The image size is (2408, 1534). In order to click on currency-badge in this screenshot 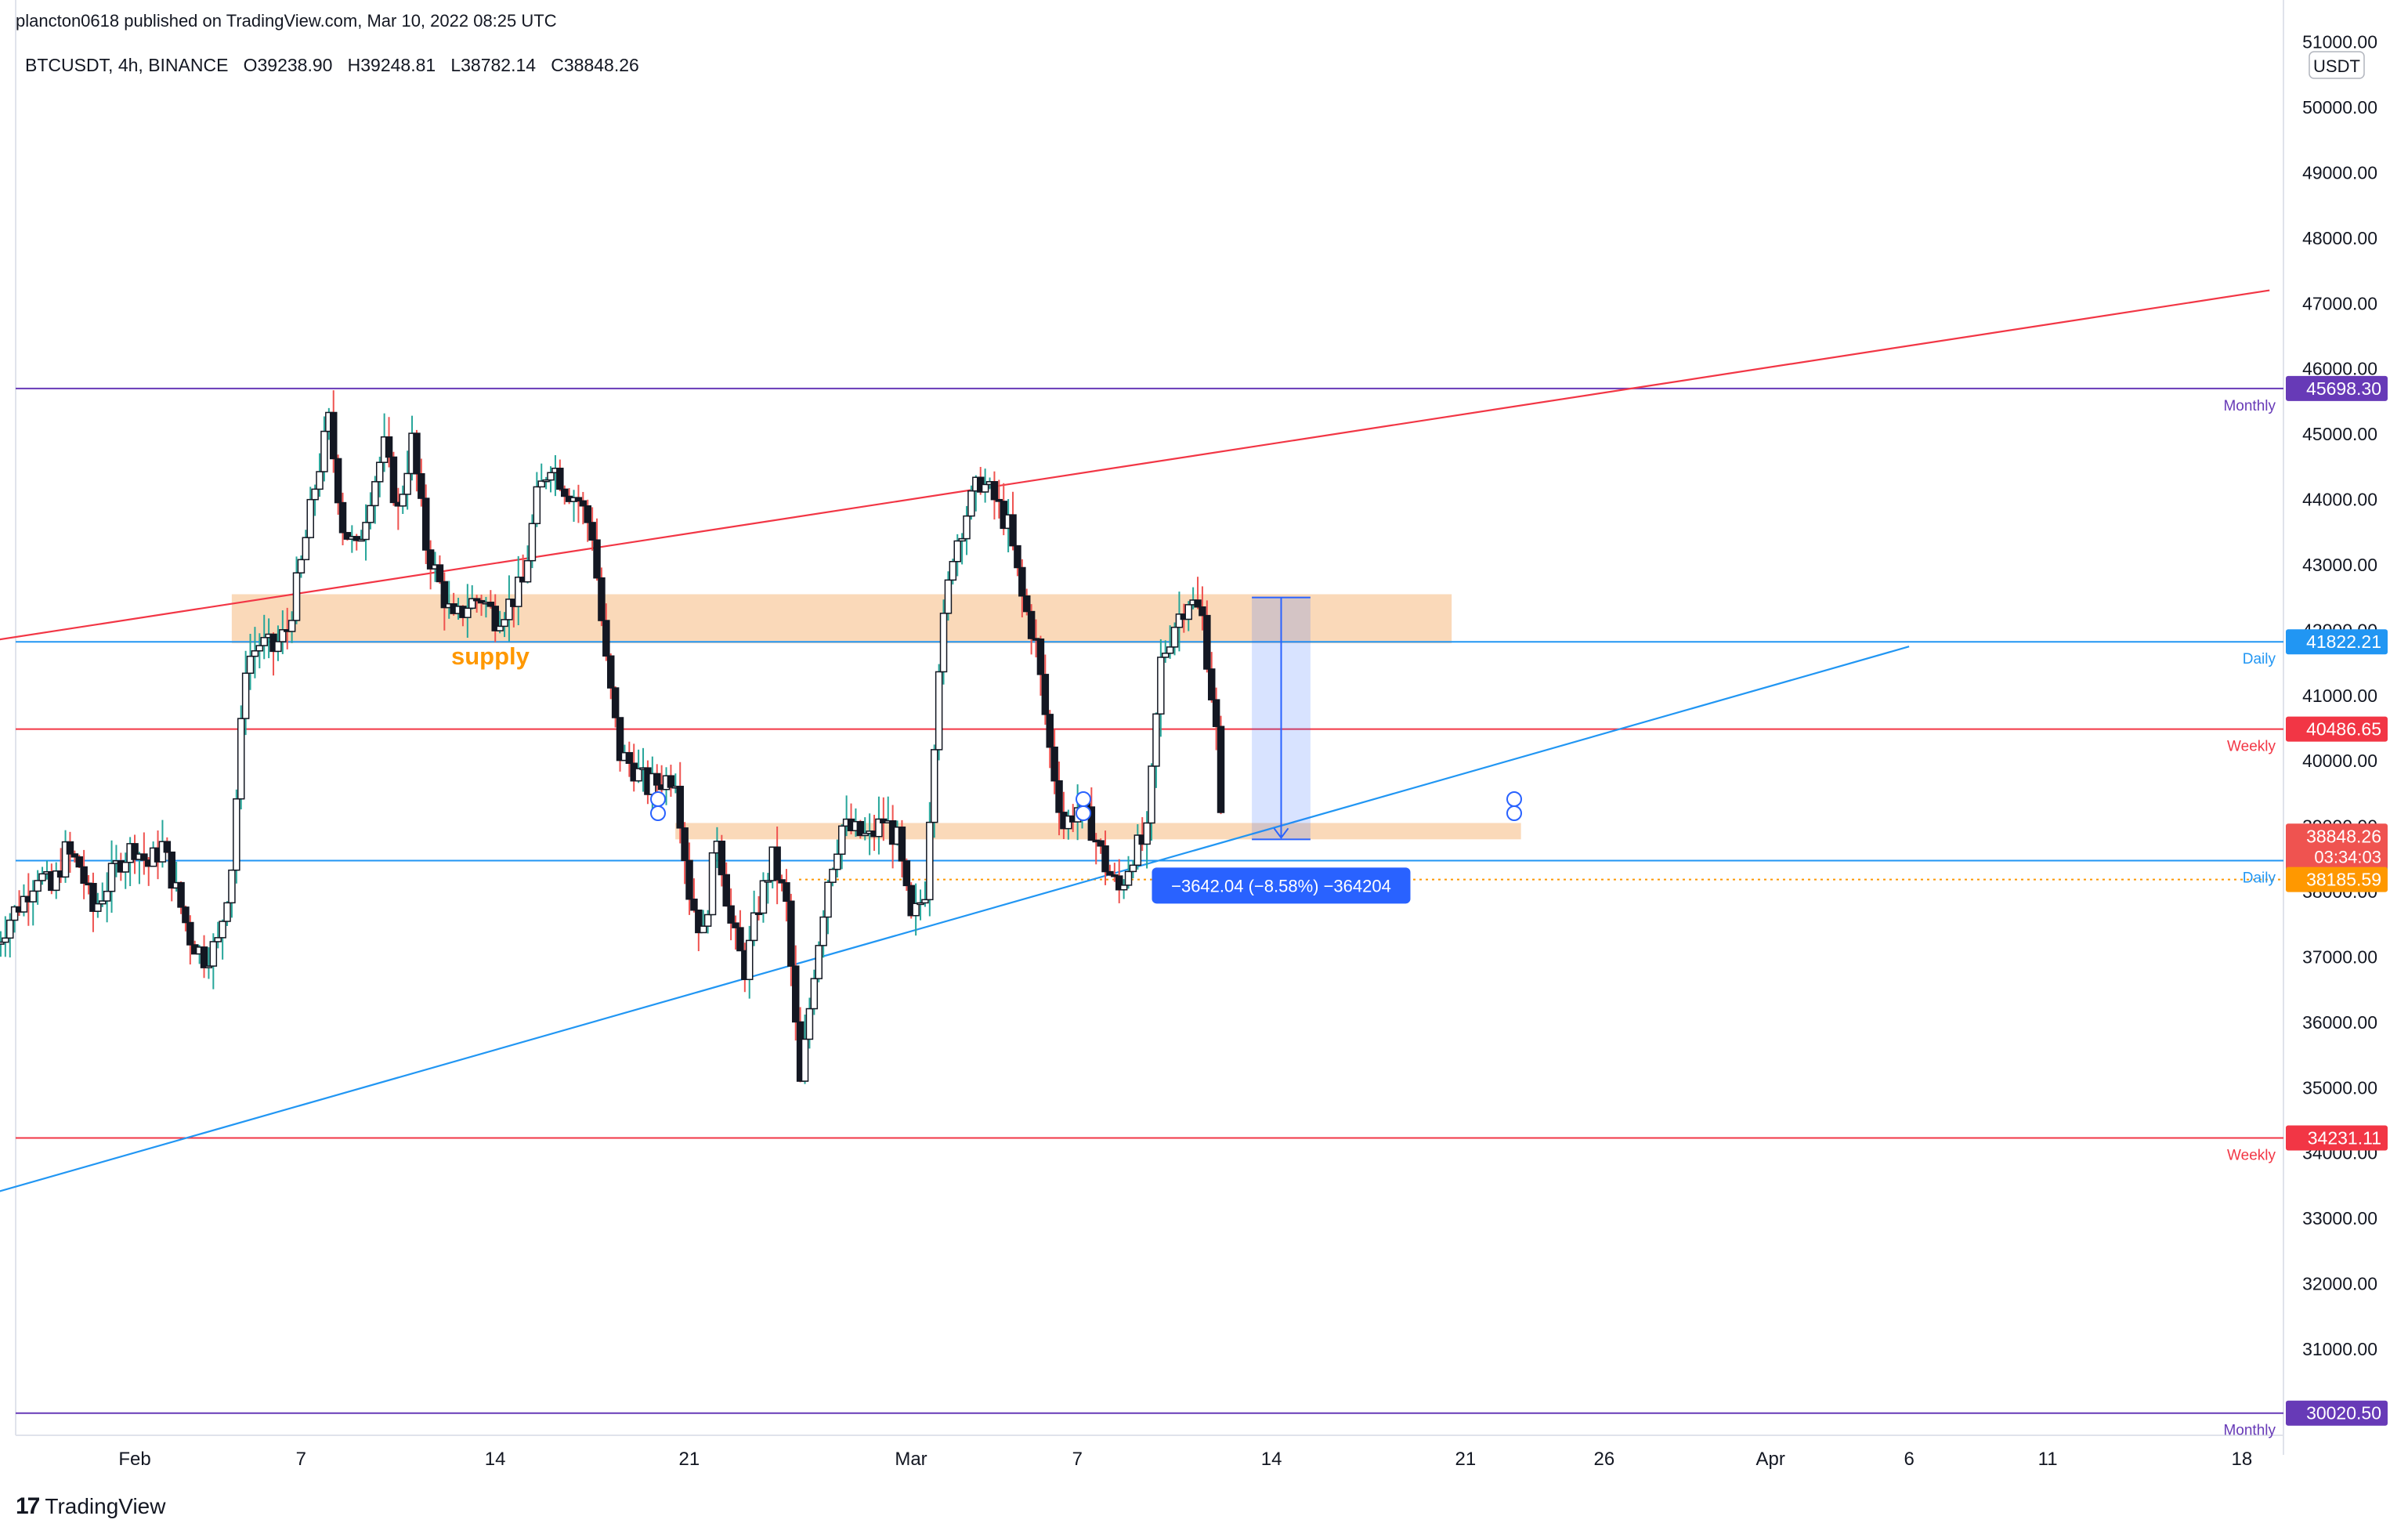, I will do `click(2337, 65)`.